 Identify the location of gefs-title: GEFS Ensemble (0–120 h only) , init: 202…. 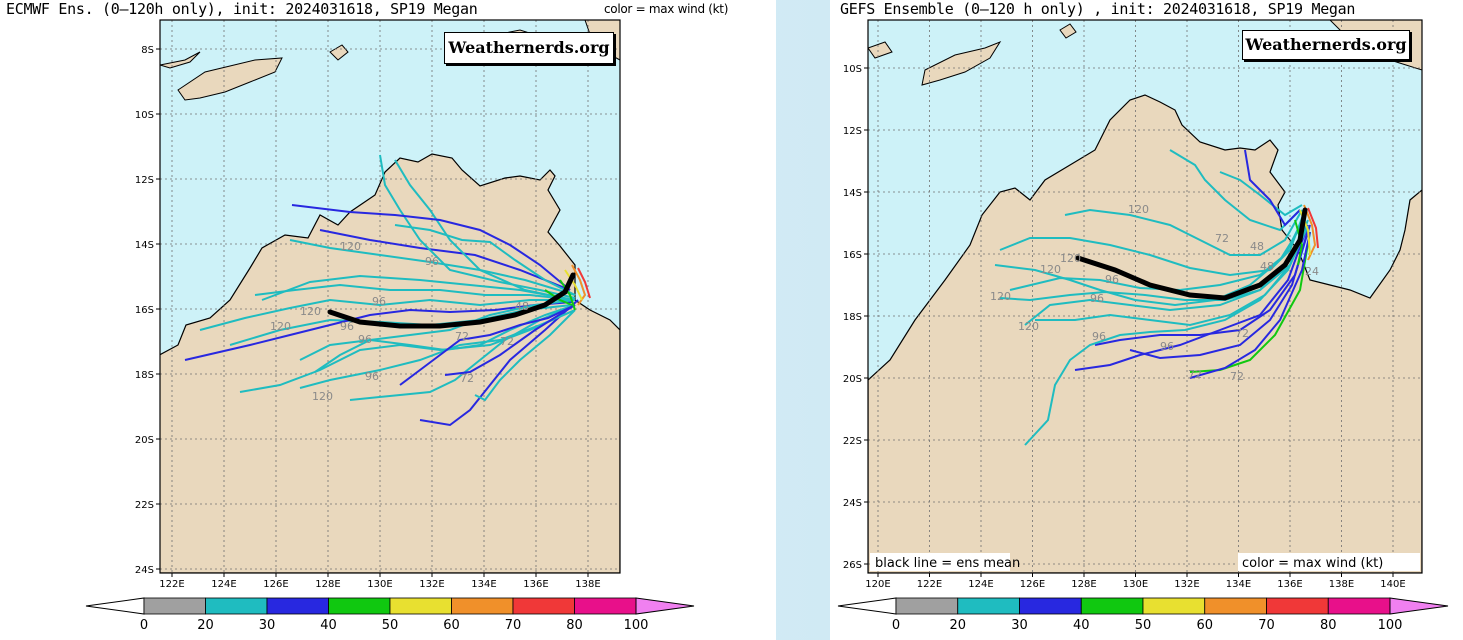
(1098, 9).